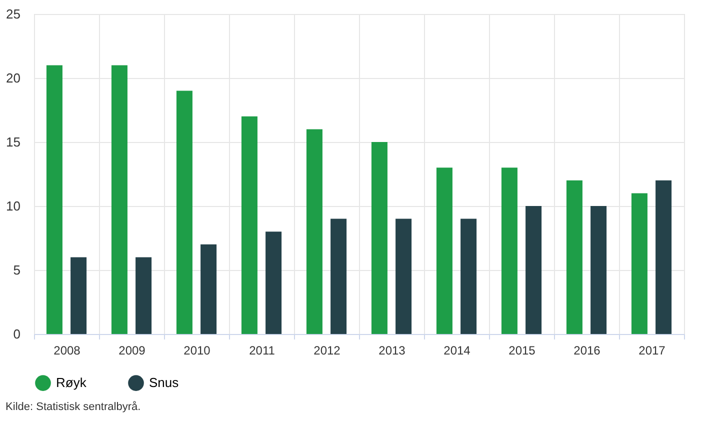  I want to click on x-tick-label: 2009, so click(132, 351).